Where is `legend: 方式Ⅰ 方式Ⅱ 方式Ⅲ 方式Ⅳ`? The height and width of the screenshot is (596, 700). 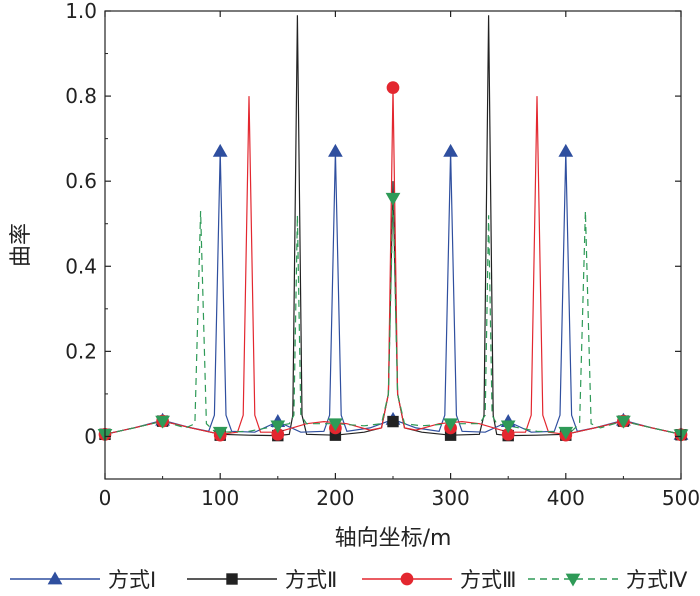
legend: 方式Ⅰ 方式Ⅱ 方式Ⅲ 方式Ⅳ is located at coordinates (349, 580).